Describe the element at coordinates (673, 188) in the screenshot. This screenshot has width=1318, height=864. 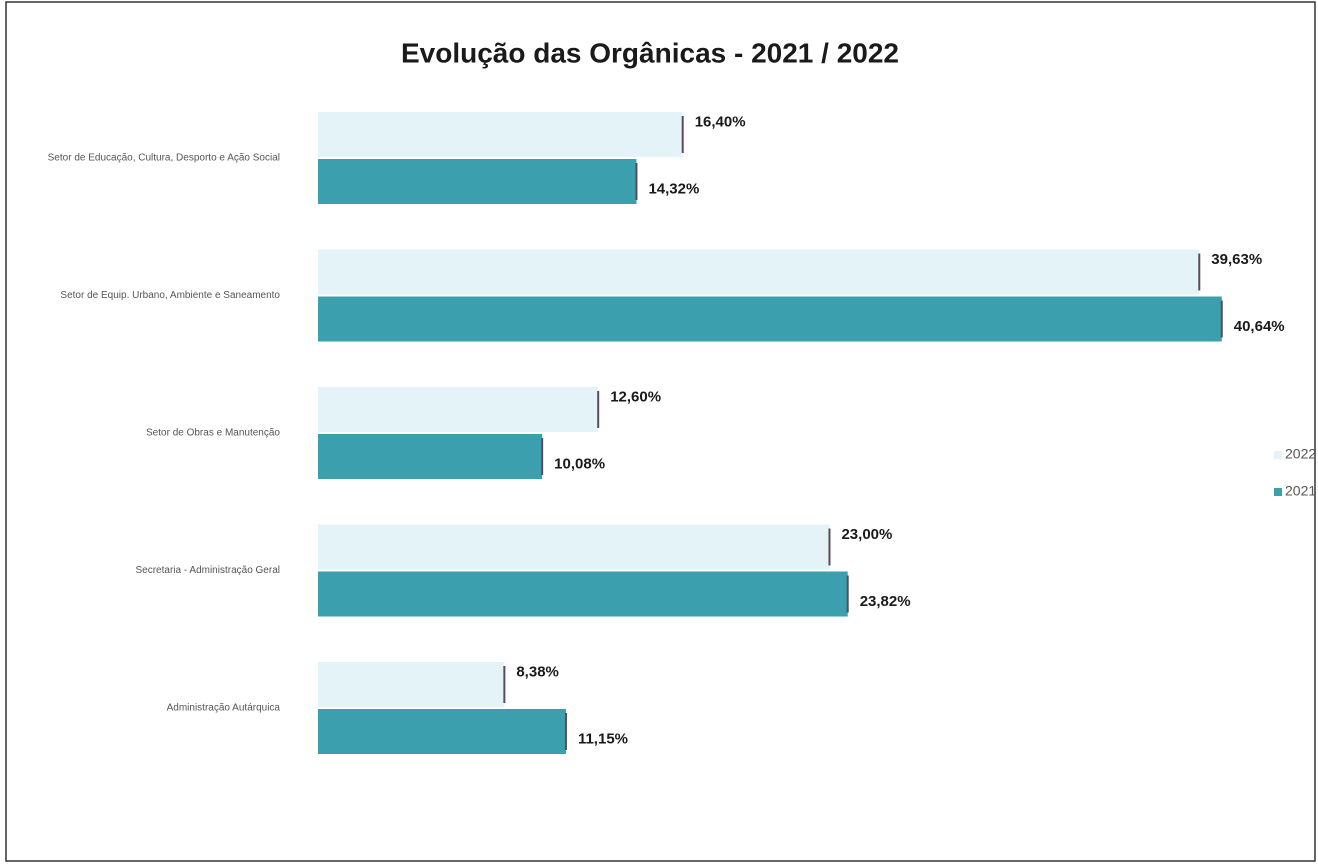
I see `value-label: 14,32%` at that location.